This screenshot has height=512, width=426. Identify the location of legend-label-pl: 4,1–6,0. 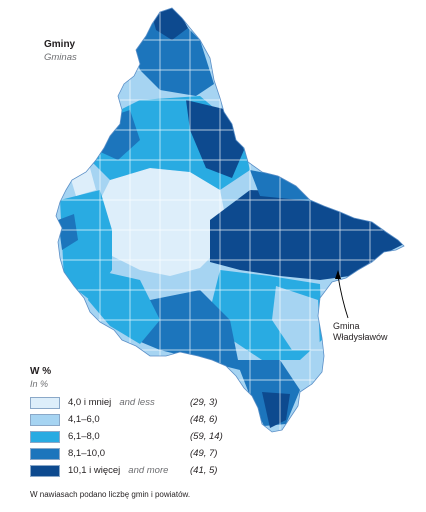
(84, 419).